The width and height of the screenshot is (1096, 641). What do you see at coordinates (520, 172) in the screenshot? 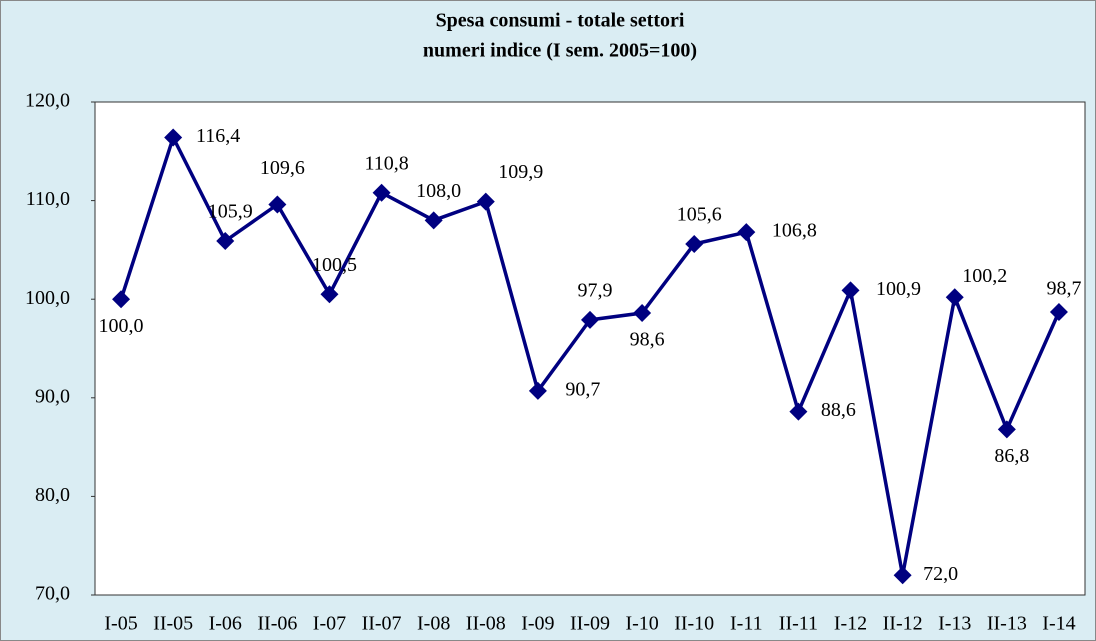
I see `data-label: 109,9` at bounding box center [520, 172].